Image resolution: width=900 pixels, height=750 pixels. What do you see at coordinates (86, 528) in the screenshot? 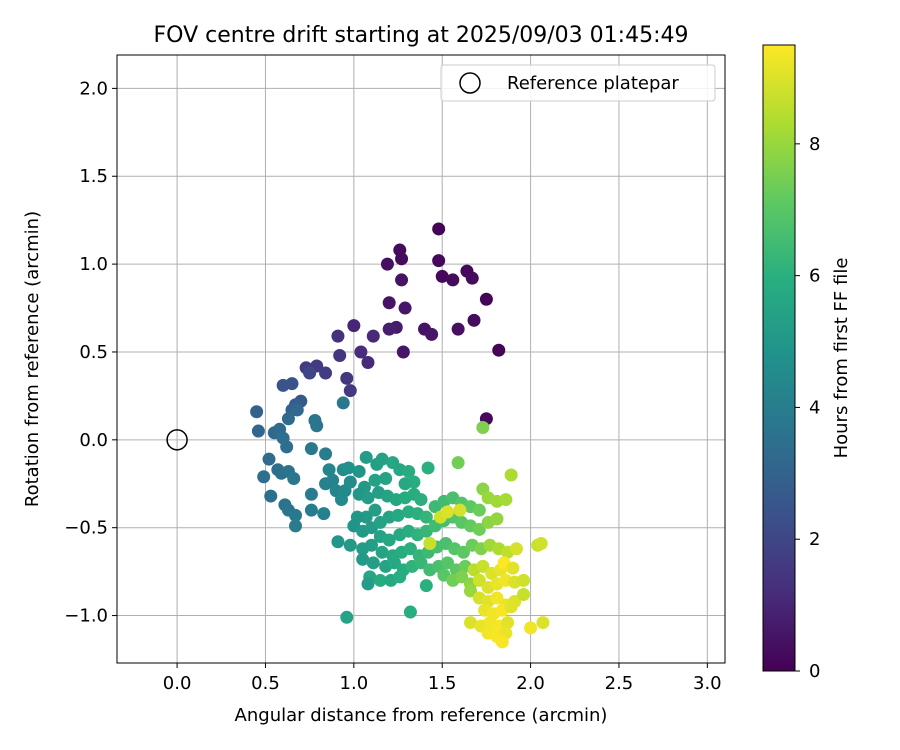
I see `y-tick-label: −0.5` at bounding box center [86, 528].